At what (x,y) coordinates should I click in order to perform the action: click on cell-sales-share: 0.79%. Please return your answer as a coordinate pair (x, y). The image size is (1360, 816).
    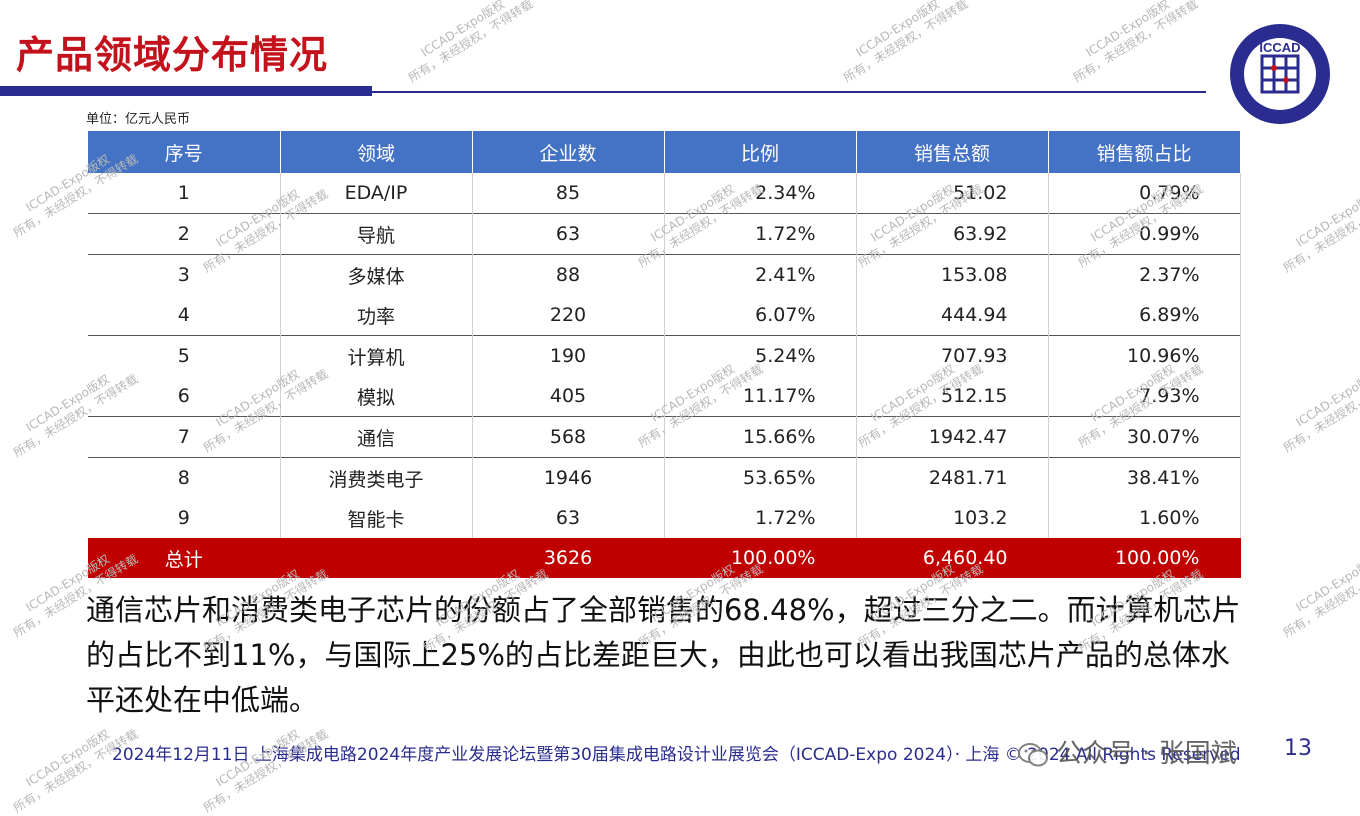
    Looking at the image, I should click on (1144, 193).